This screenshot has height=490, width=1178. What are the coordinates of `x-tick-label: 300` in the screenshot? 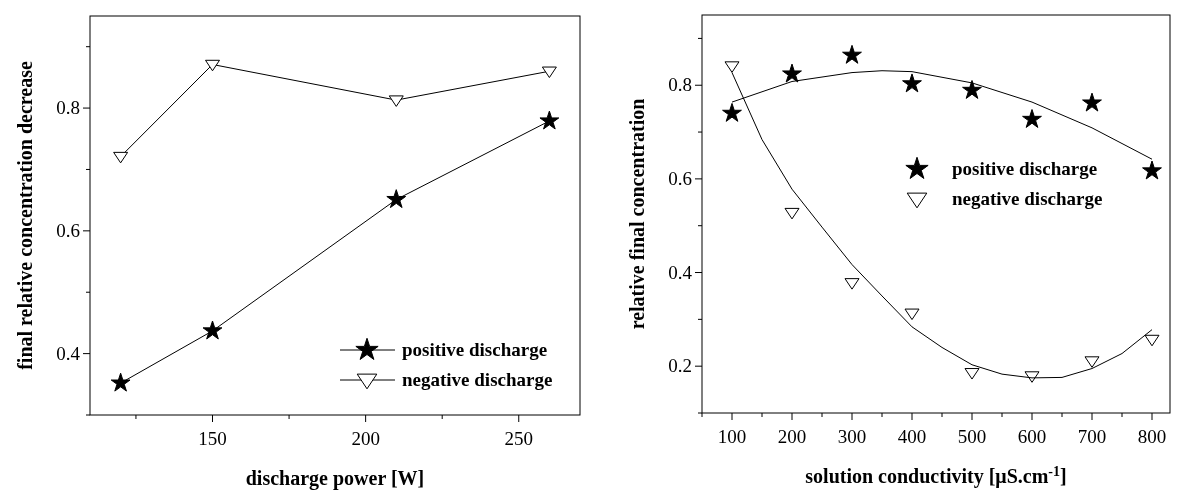 It's located at (852, 436).